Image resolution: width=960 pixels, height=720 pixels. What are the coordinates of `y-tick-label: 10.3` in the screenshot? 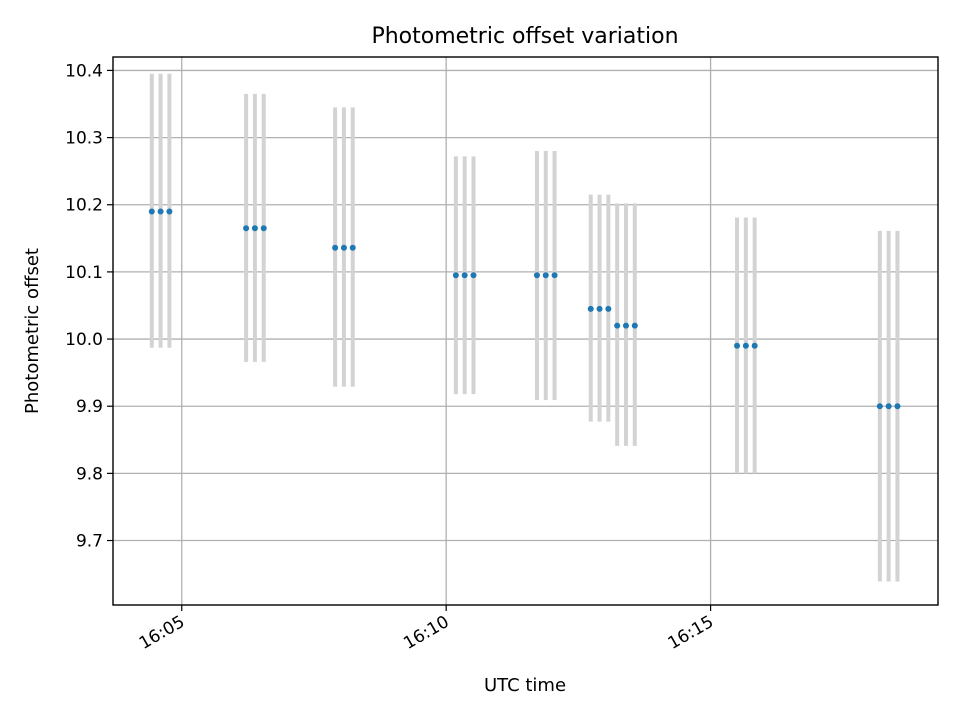 It's located at (84, 139).